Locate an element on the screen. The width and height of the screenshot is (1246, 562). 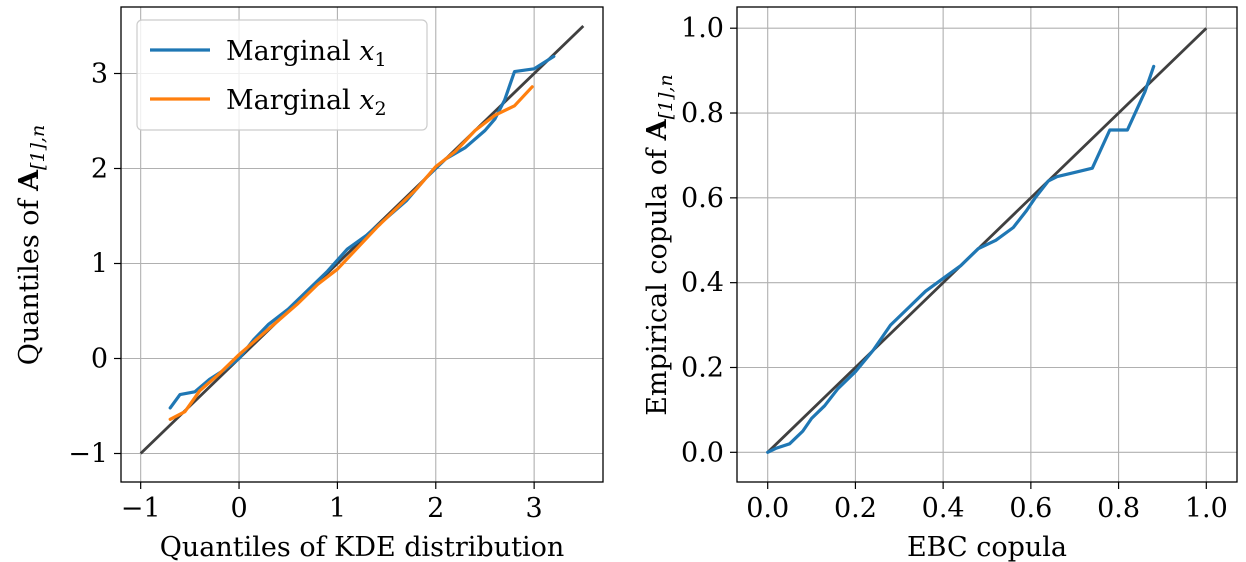
y-tick-label: 0.0 is located at coordinates (702, 452).